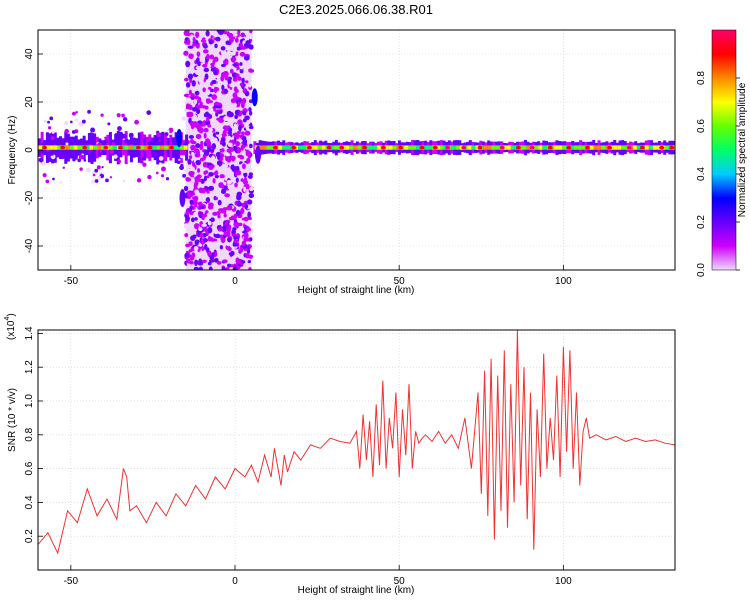  Describe the element at coordinates (33, 150) in the screenshot. I see `spectrogram-y-ticks: -40 -20 0 20 40` at that location.